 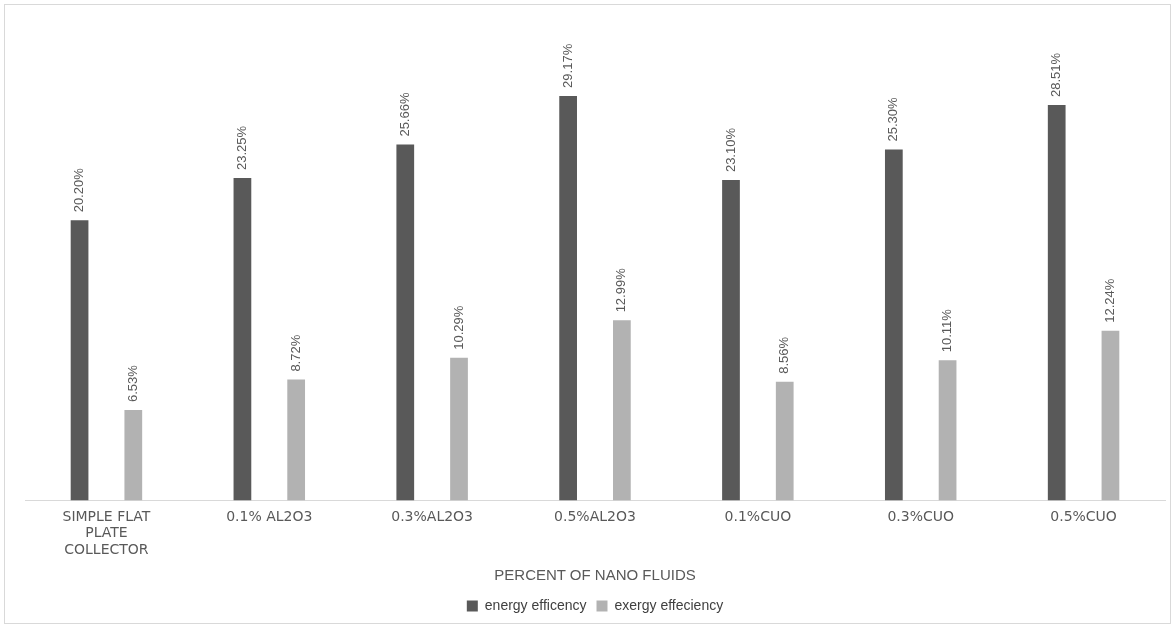 I want to click on data-label: 8.56%, so click(x=784, y=355).